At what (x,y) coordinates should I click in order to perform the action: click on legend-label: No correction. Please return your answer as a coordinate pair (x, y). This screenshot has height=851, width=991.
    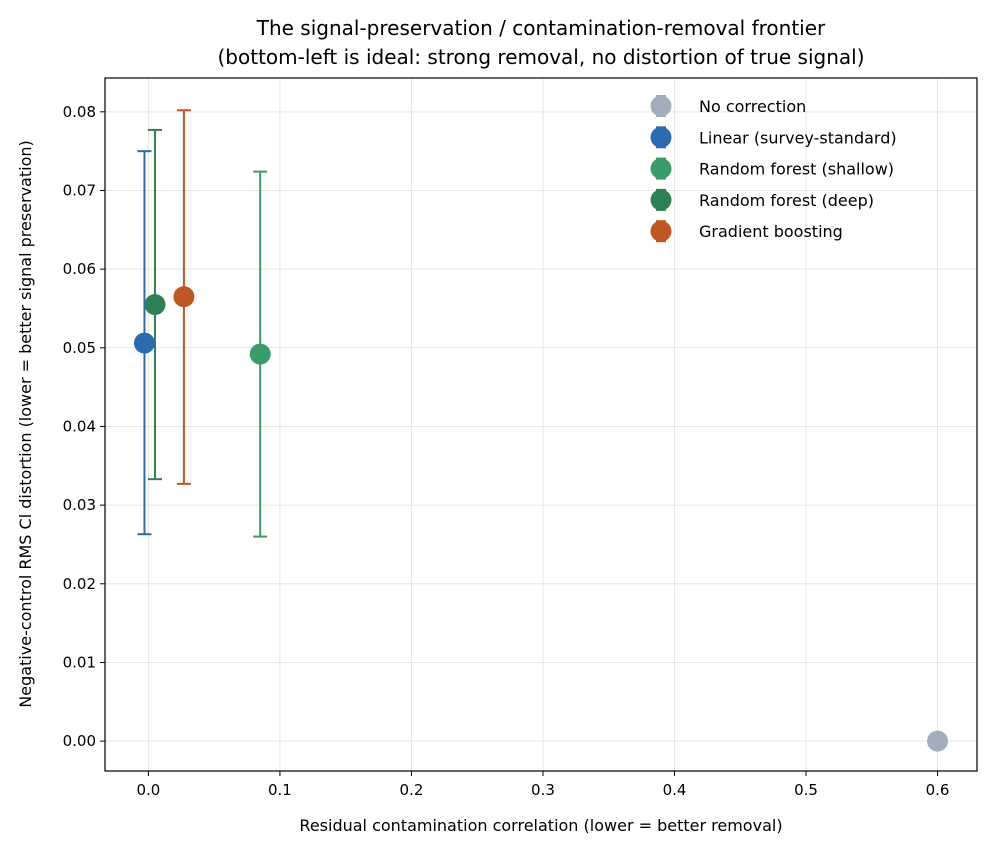
    Looking at the image, I should click on (752, 106).